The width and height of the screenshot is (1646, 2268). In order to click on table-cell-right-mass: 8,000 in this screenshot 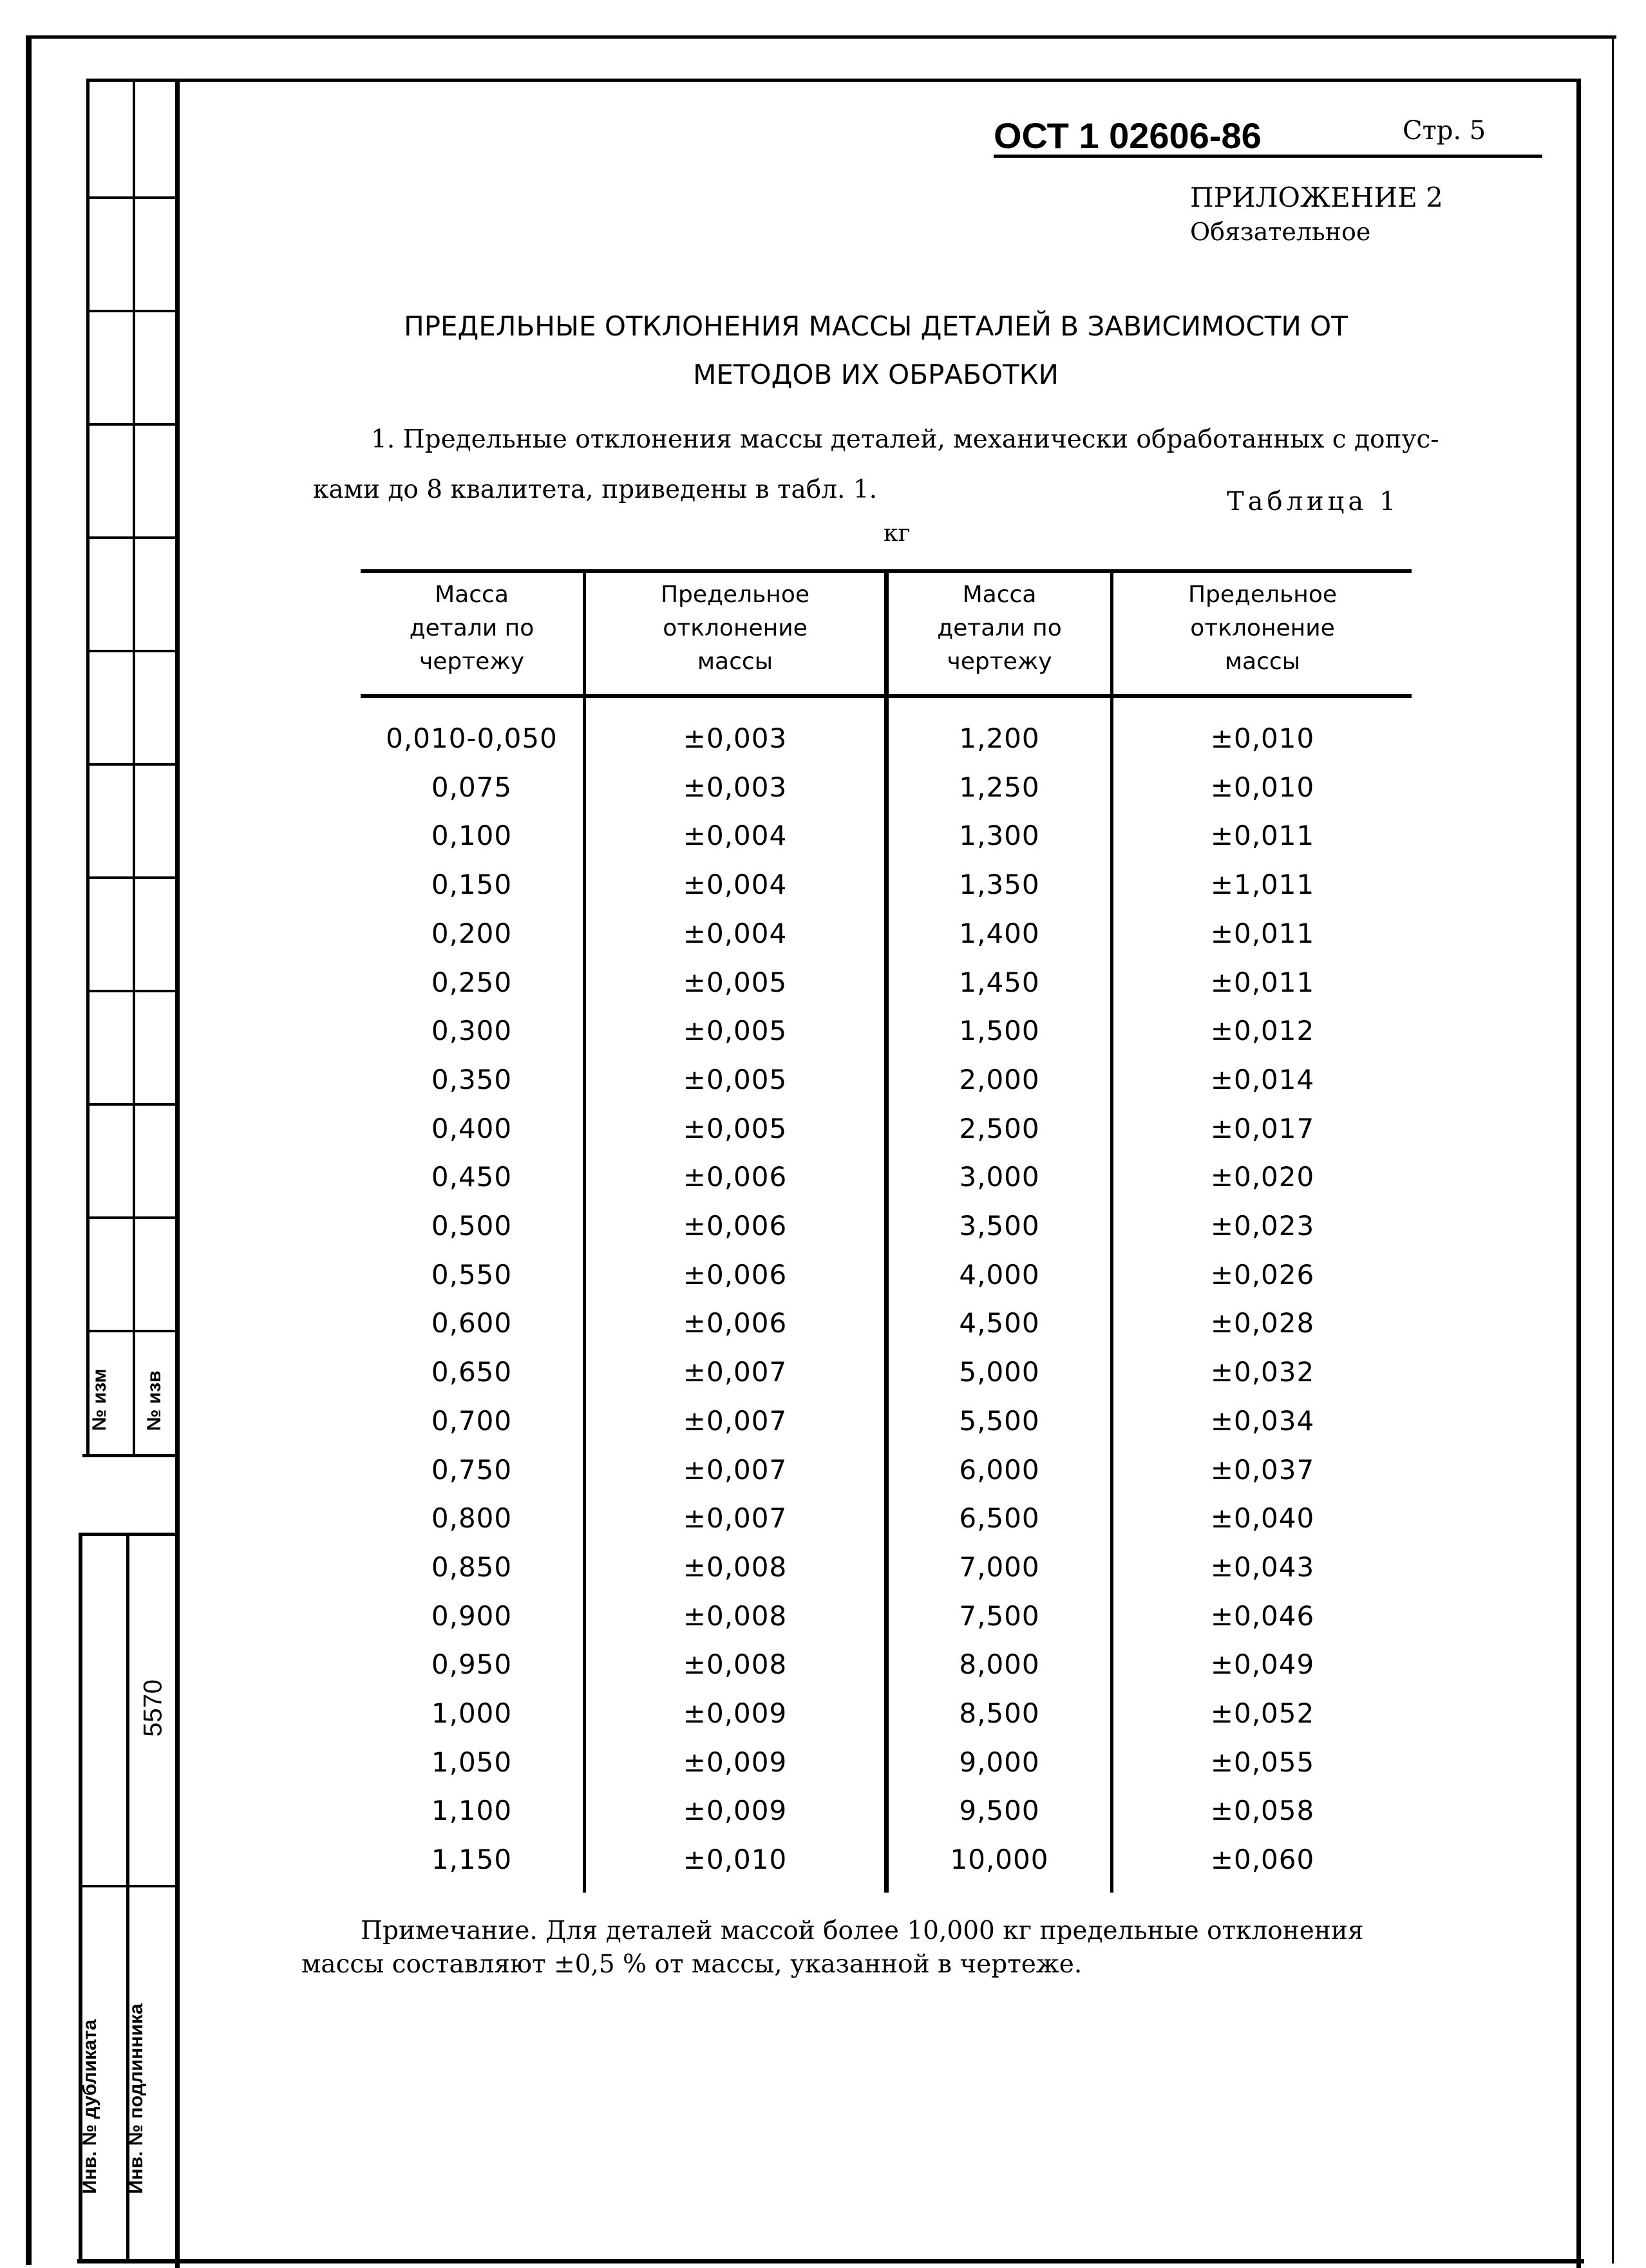, I will do `click(999, 1665)`.